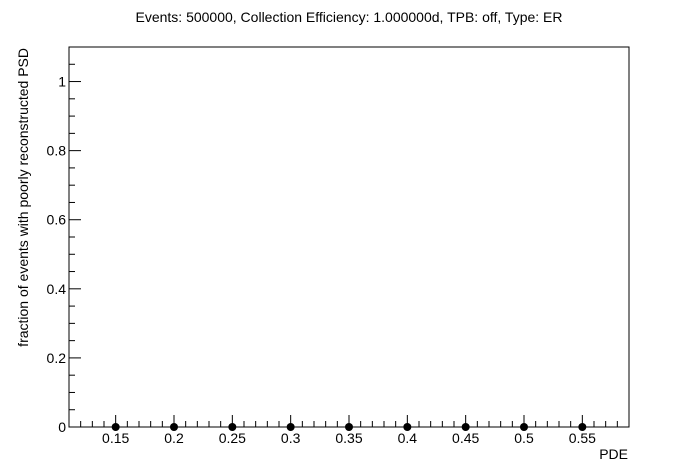 The width and height of the screenshot is (698, 474). What do you see at coordinates (408, 438) in the screenshot?
I see `x-tick-label: 0.4` at bounding box center [408, 438].